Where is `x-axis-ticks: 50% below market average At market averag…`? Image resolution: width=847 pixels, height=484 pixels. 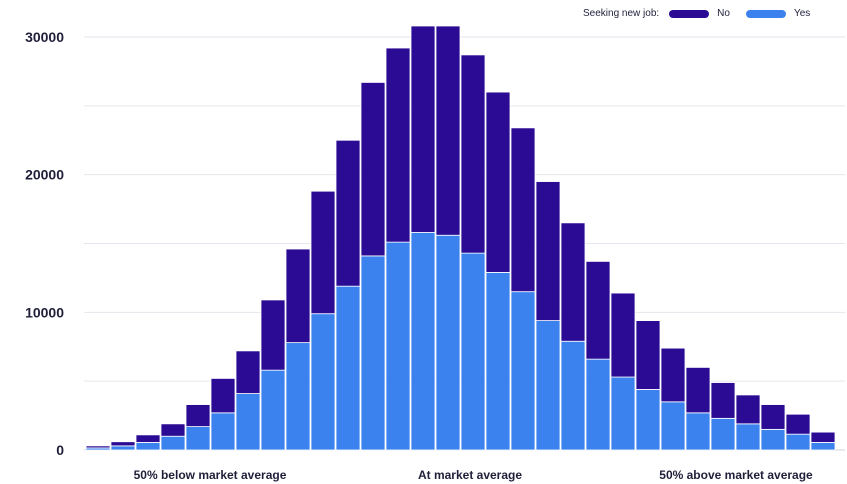
x-axis-ticks: 50% below market average At market averag… is located at coordinates (473, 475).